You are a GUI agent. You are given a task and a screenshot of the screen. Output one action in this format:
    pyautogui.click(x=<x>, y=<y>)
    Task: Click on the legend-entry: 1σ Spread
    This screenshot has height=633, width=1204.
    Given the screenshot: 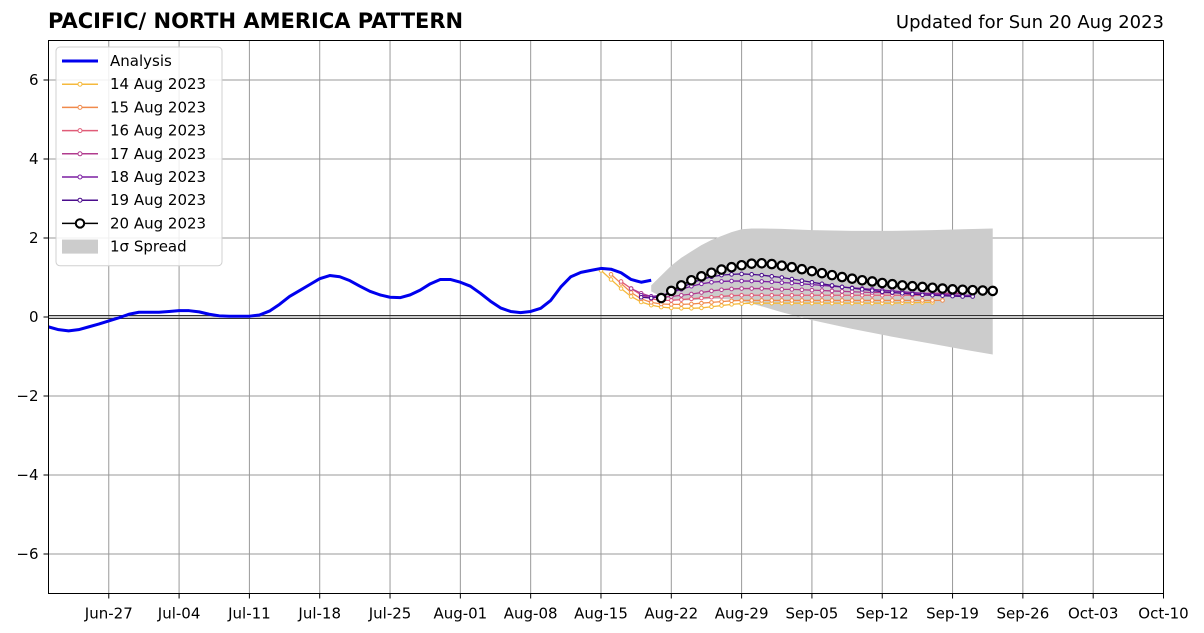 What is the action you would take?
    pyautogui.click(x=124, y=247)
    